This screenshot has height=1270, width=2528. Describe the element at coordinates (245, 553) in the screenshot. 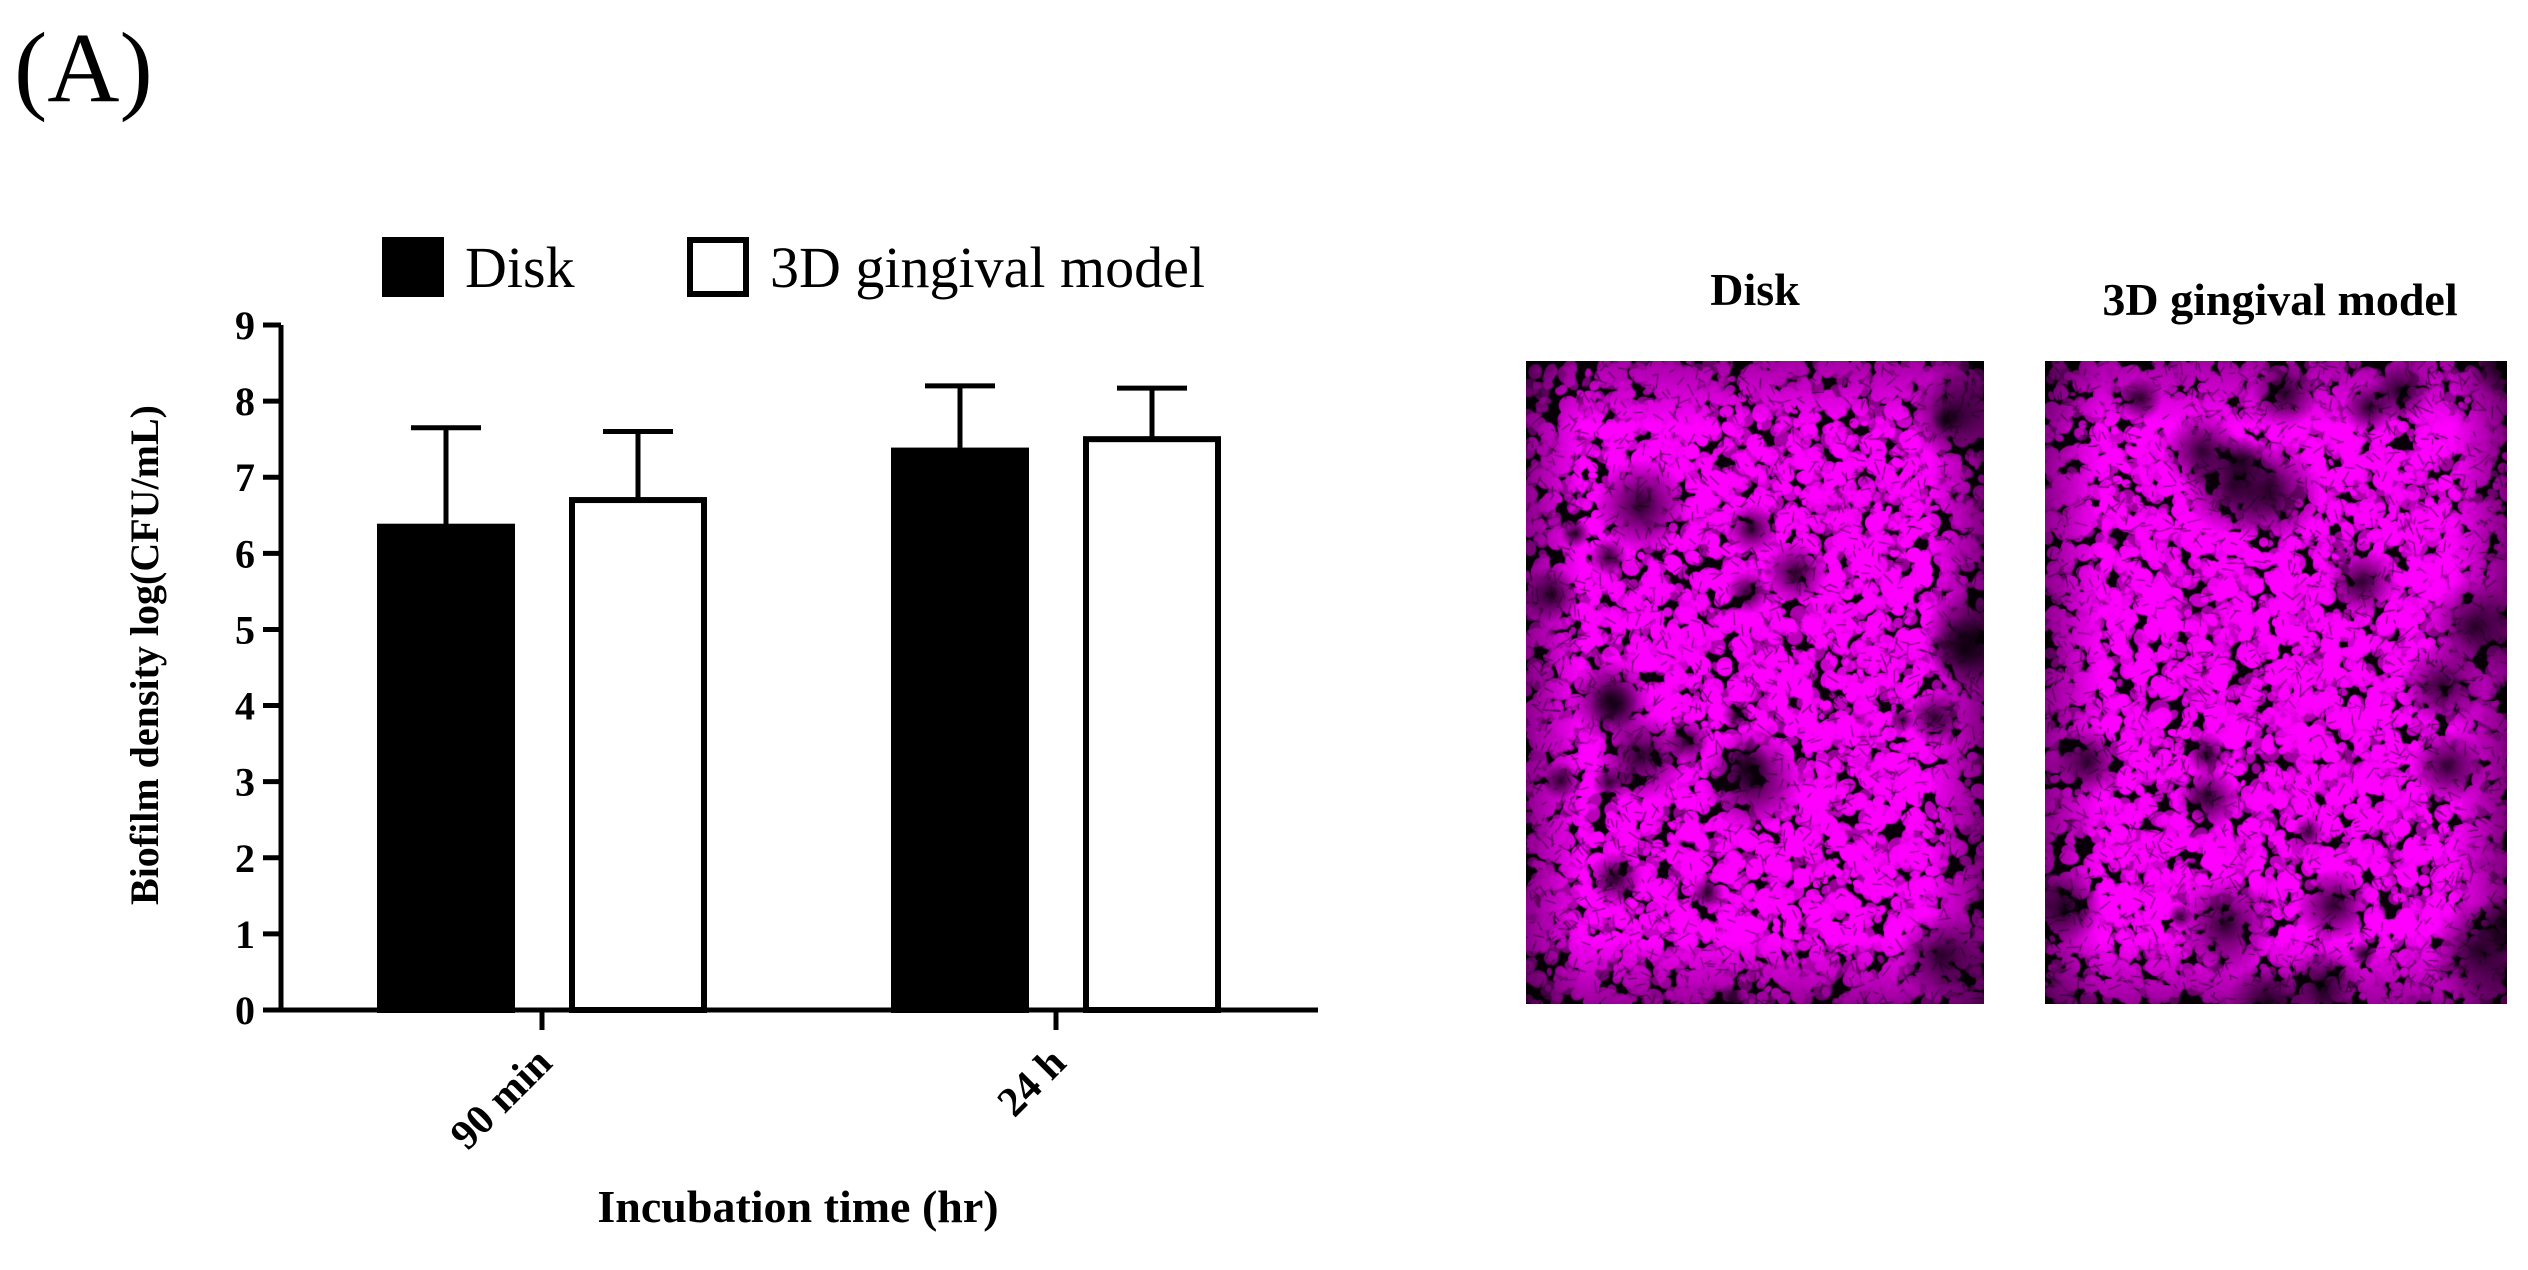

I see `y-tick-label: 6` at that location.